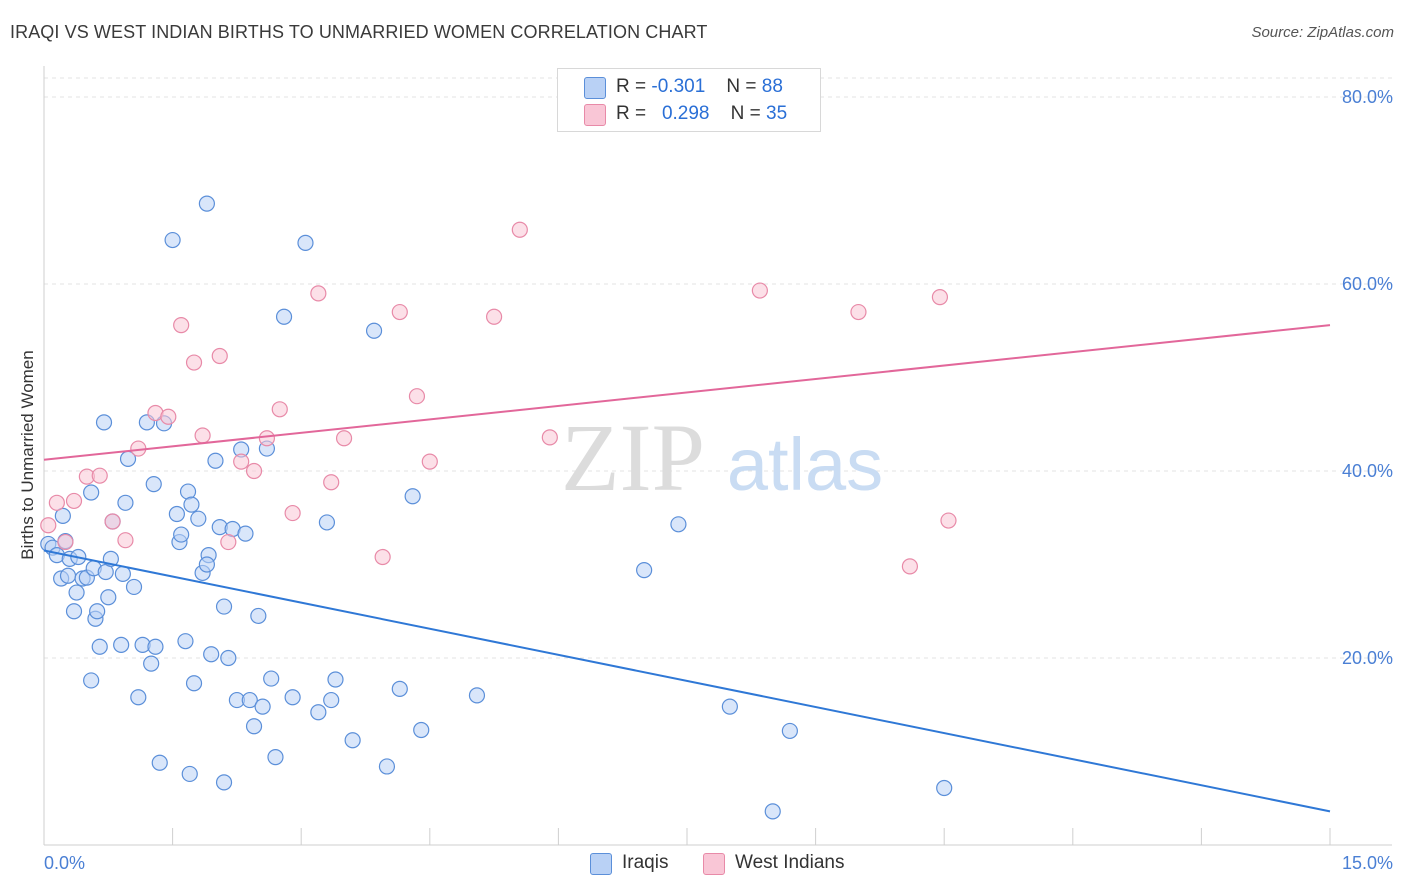 This screenshot has width=1406, height=892. Describe the element at coordinates (601, 864) in the screenshot. I see `bottom-legend-swatch-iraqis` at that location.